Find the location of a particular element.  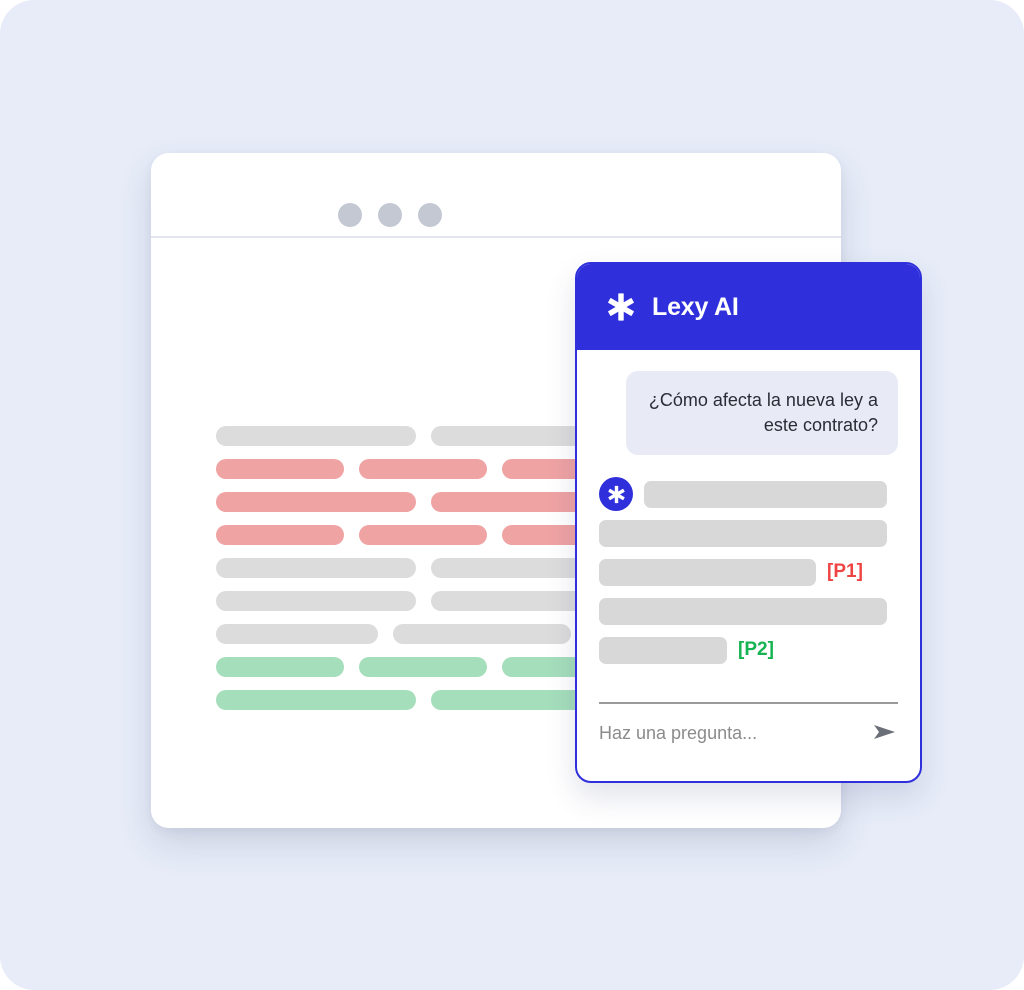

send-arrow-icon is located at coordinates (885, 733).